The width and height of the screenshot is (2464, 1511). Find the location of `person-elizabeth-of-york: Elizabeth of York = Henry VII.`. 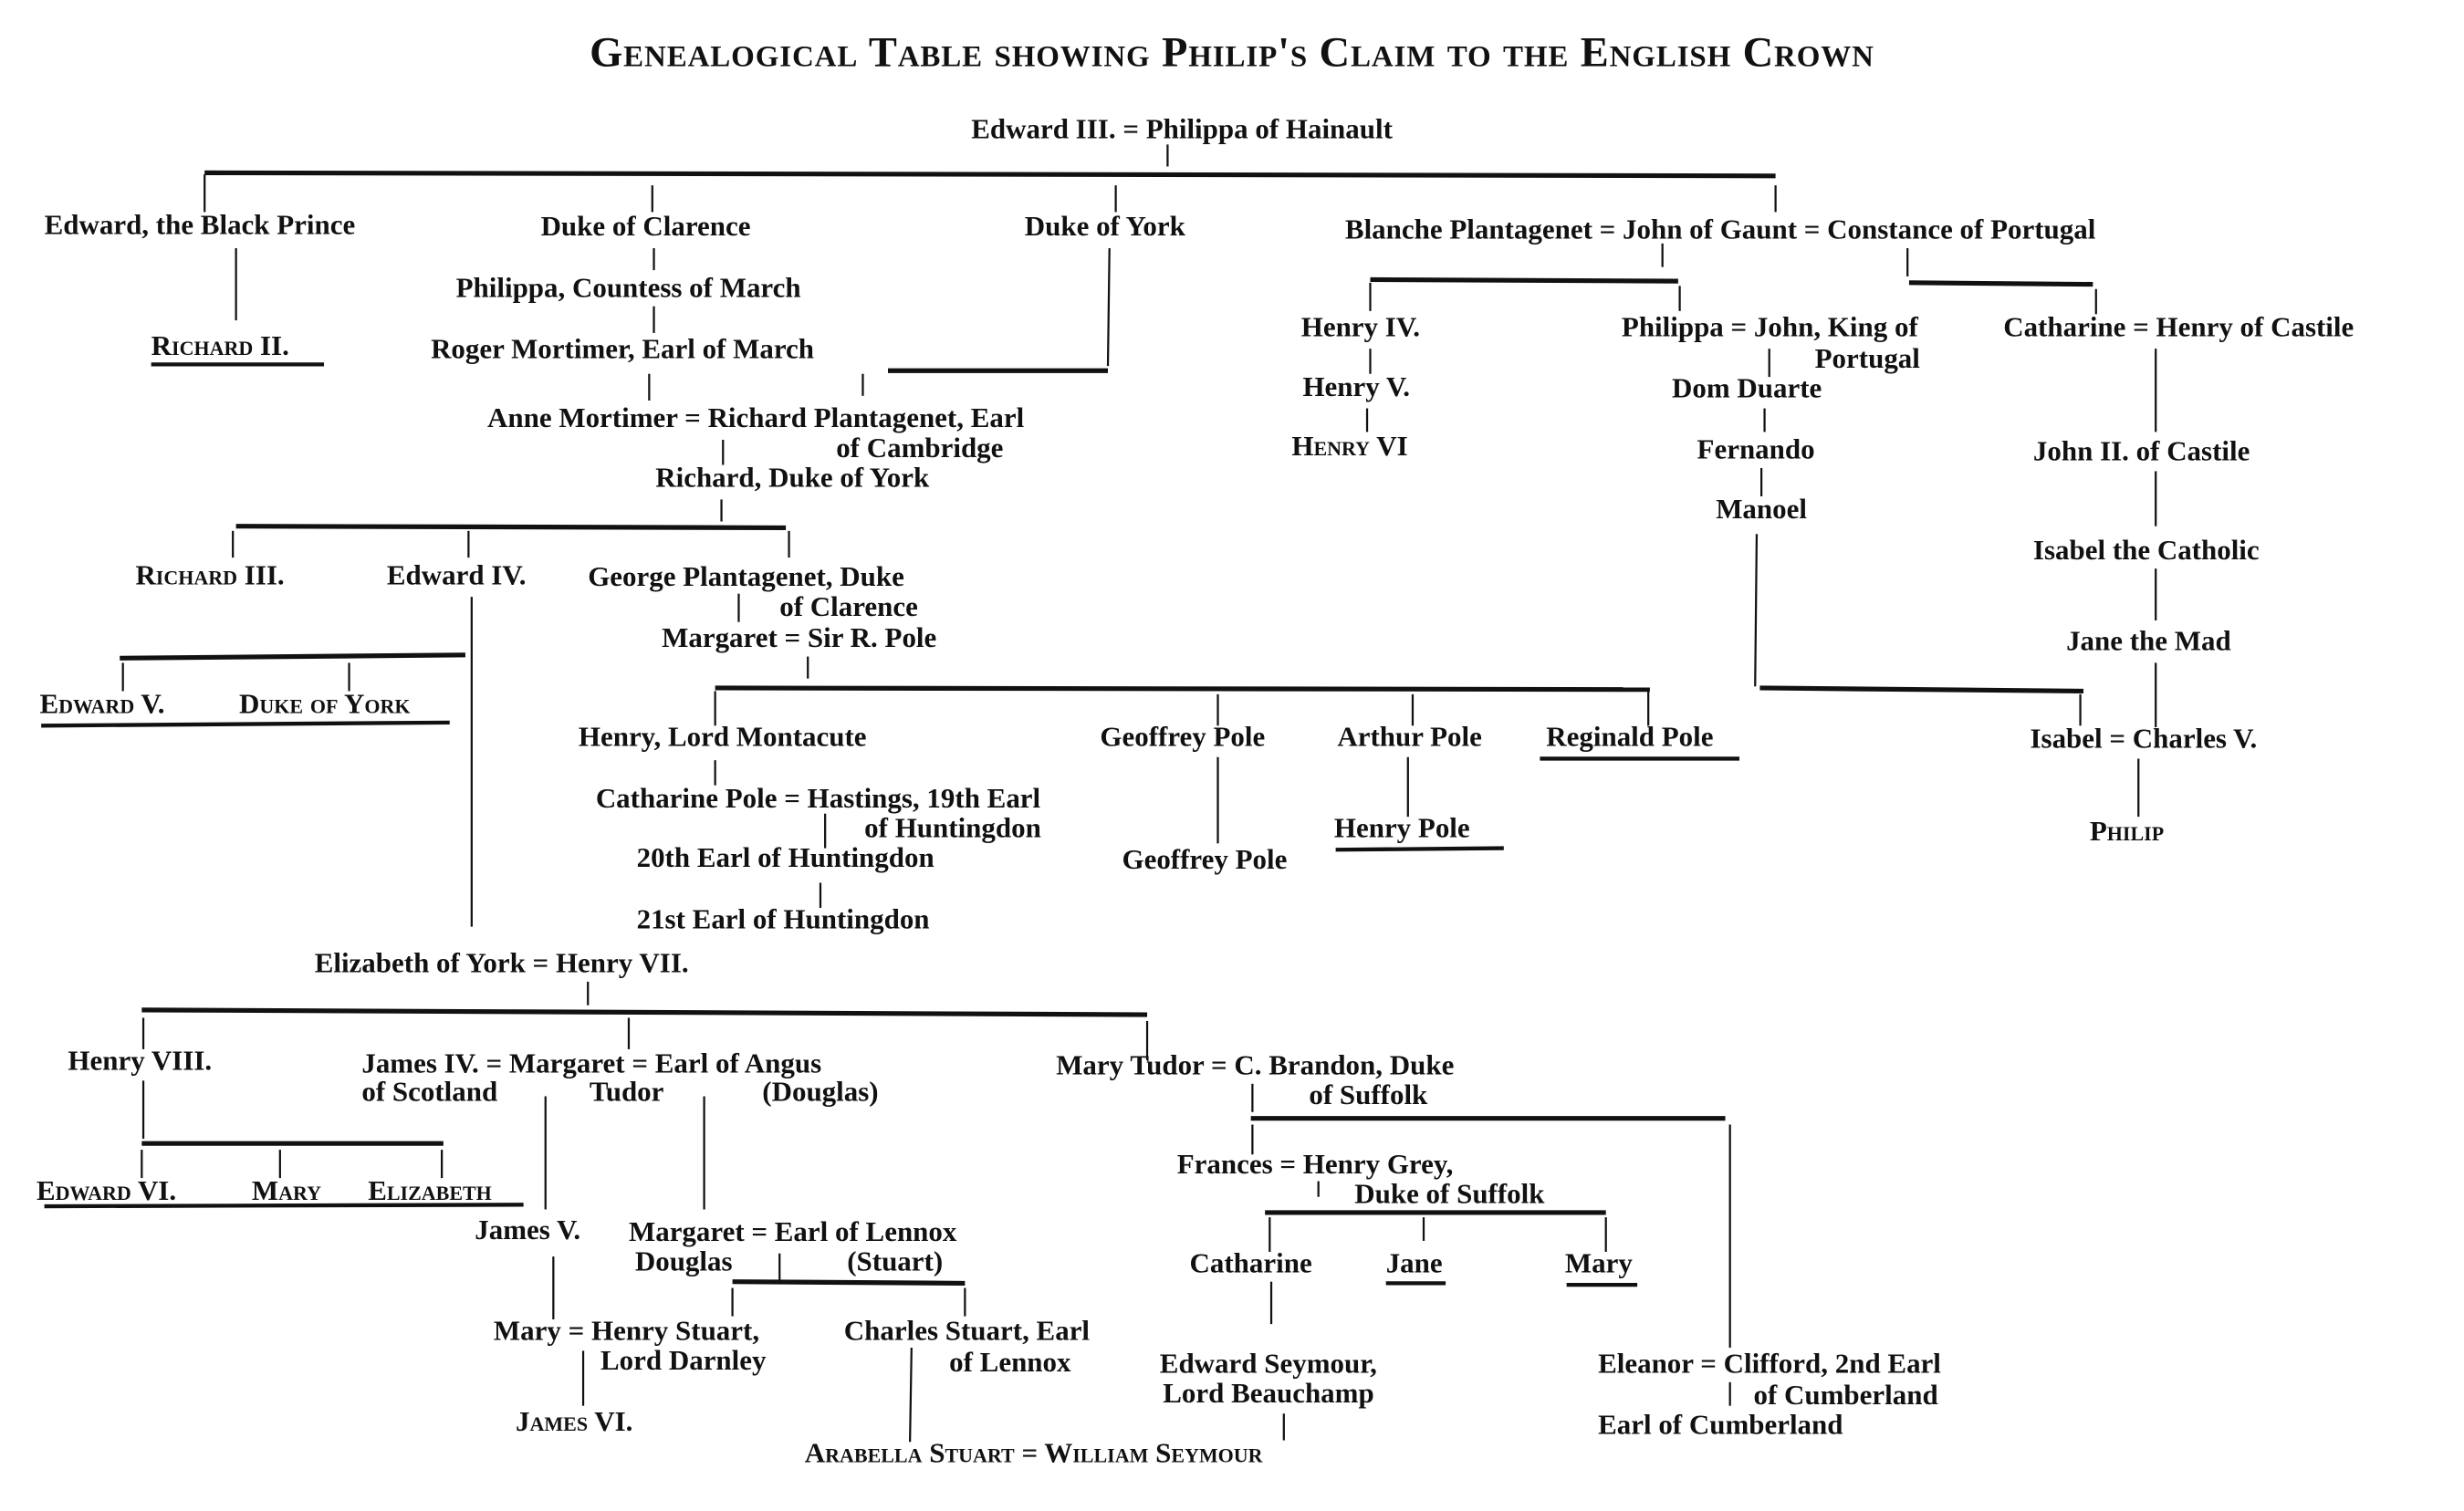

person-elizabeth-of-york: Elizabeth of York = Henry VII. is located at coordinates (502, 963).